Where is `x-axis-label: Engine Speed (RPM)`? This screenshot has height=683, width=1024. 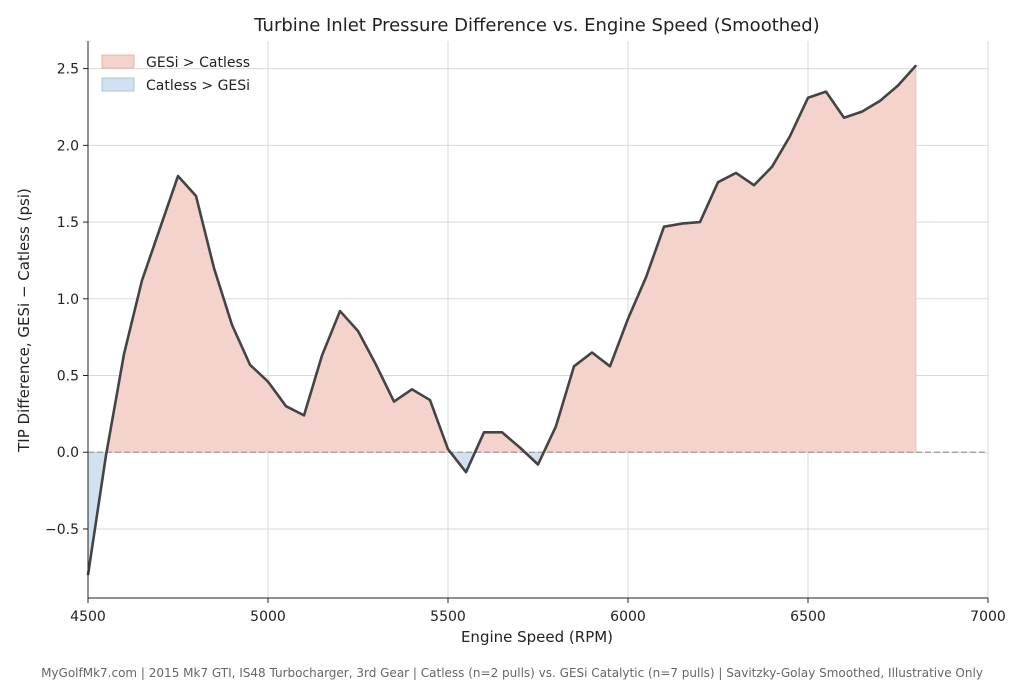 x-axis-label: Engine Speed (RPM) is located at coordinates (537, 637).